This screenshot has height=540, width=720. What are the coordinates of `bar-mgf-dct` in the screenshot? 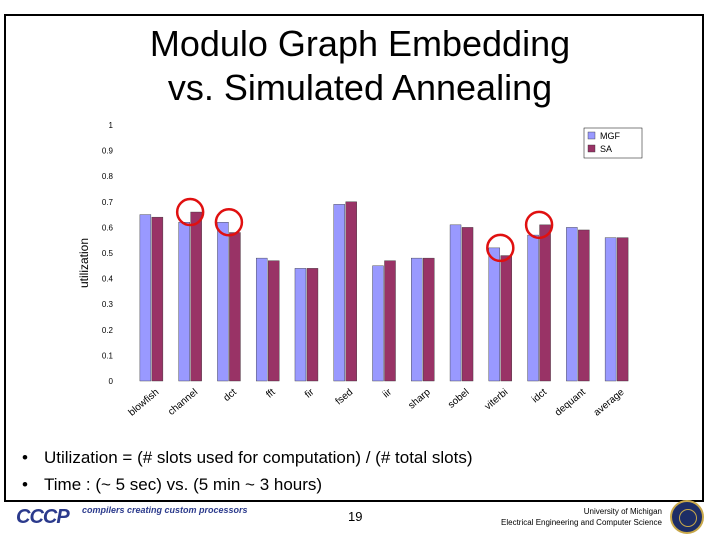 It's located at (223, 302).